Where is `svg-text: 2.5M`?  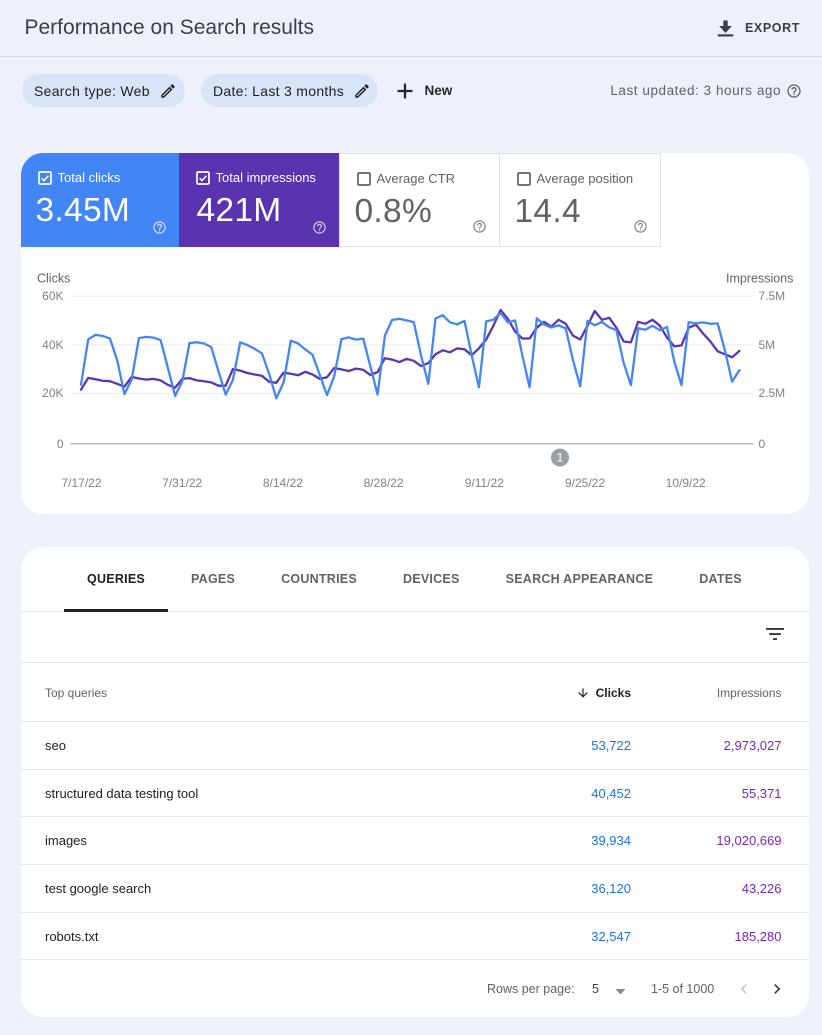
svg-text: 2.5M is located at coordinates (772, 393).